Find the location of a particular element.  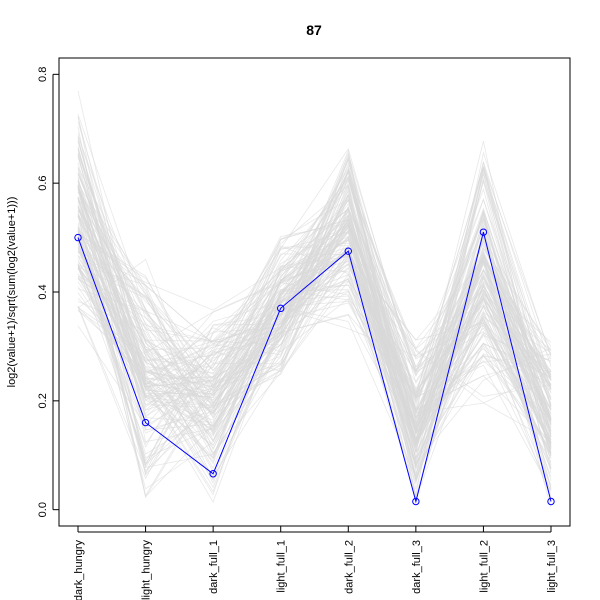

x-tick-label: light_hungry is located at coordinates (147, 570).